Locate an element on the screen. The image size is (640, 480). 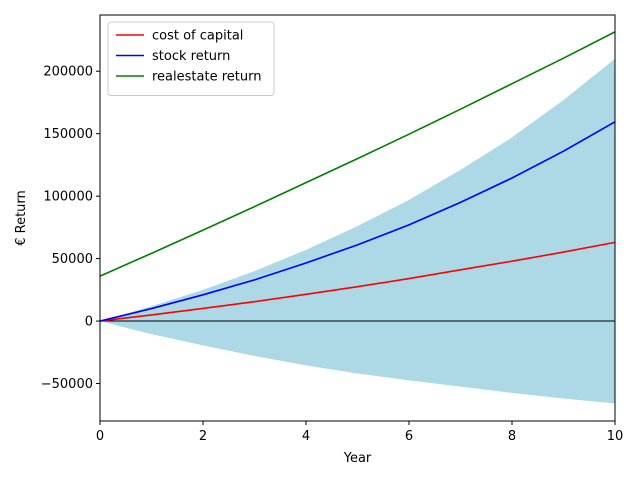
x-tick-label: 8 is located at coordinates (512, 436).